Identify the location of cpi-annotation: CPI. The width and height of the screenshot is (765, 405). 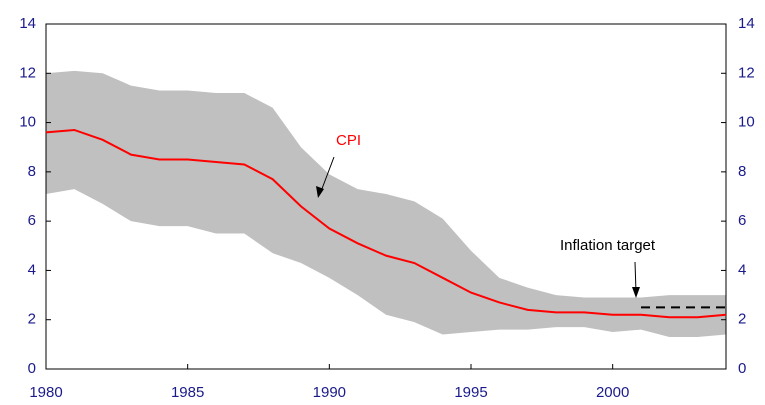
(348, 140).